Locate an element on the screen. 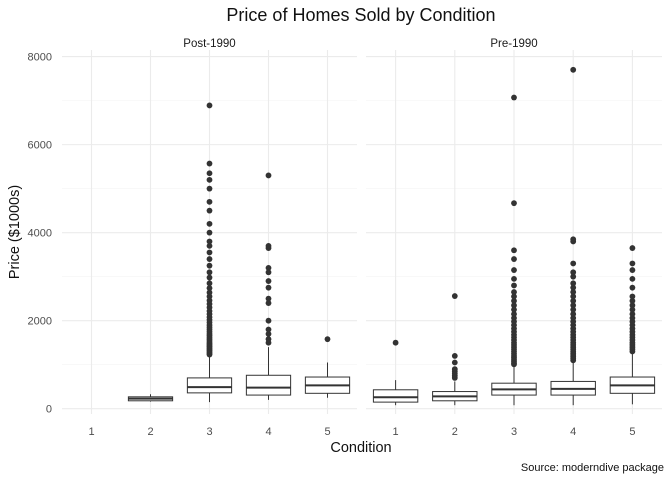 This screenshot has width=672, height=480. chart-title: Price of Homes Sold by Condition is located at coordinates (360, 15).